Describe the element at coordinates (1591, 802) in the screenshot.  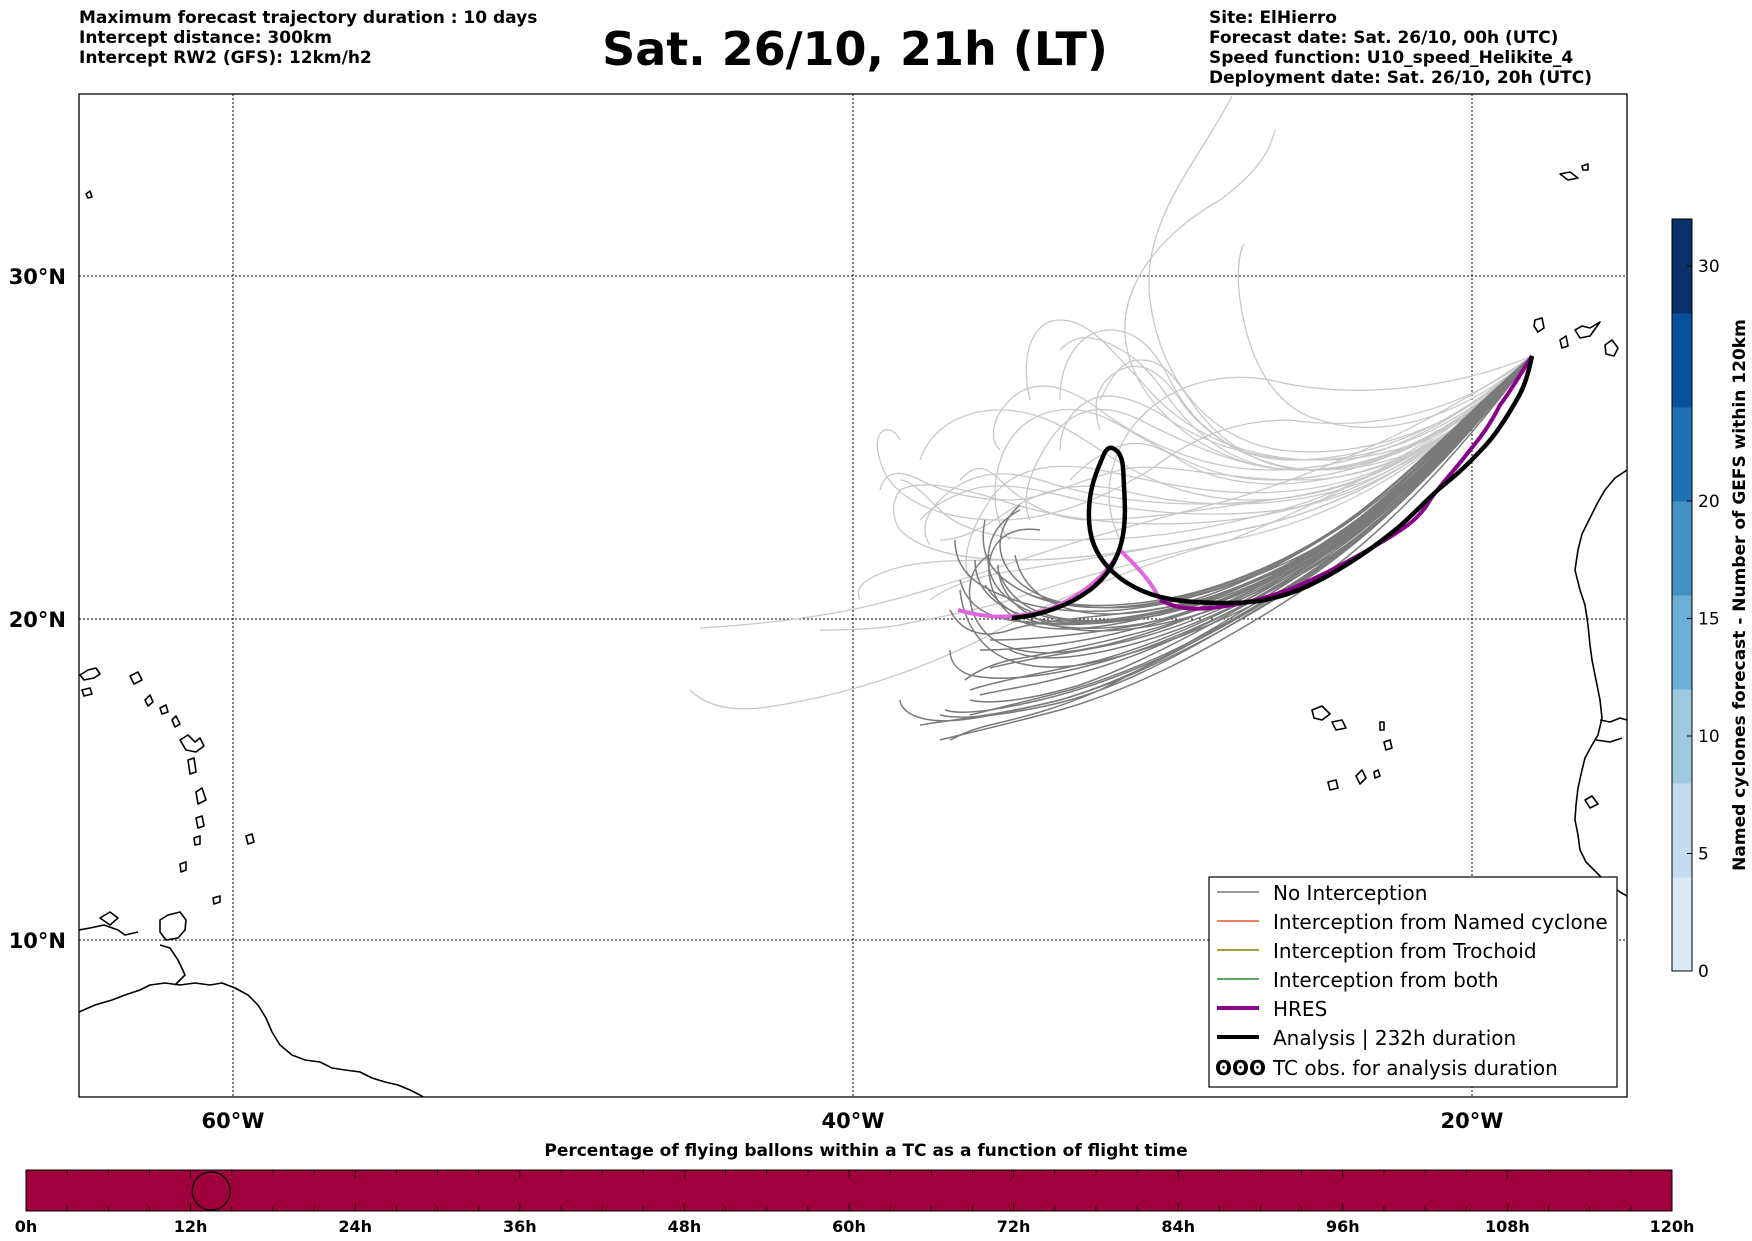
I see `coastline-bissago` at that location.